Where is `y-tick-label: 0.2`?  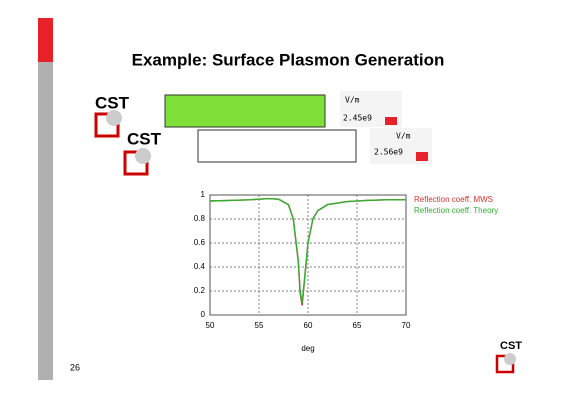
y-tick-label: 0.2 is located at coordinates (200, 290).